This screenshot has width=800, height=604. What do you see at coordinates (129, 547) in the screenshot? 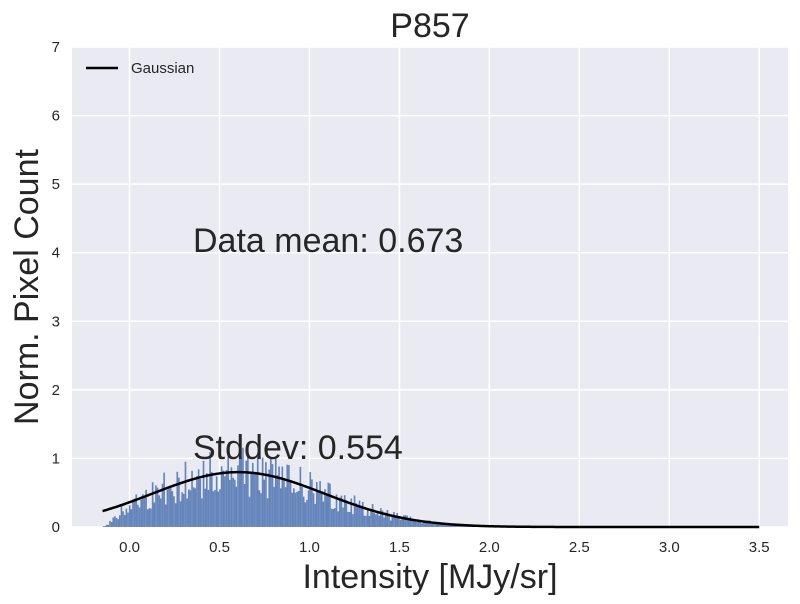
I see `x-tick-label: 0.0` at bounding box center [129, 547].